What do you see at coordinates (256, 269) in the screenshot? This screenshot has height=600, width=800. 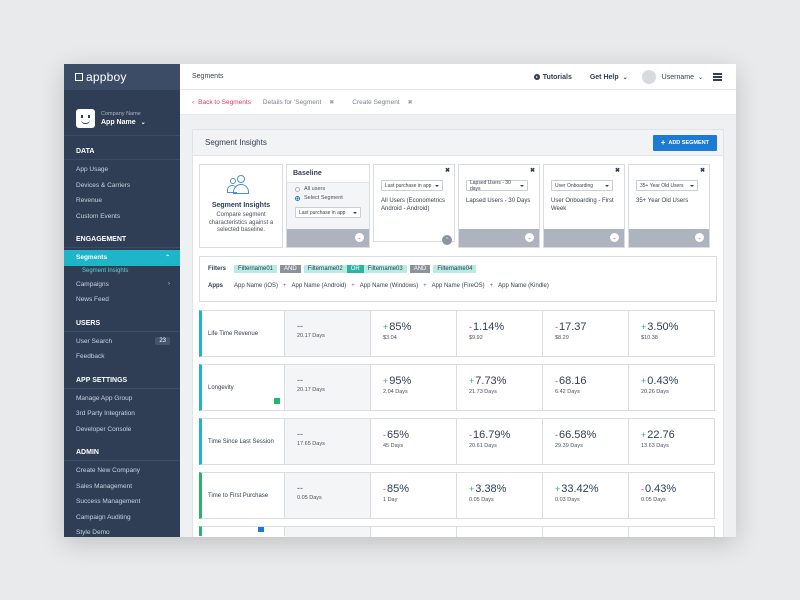 I see `filter-chip: Filtername01` at bounding box center [256, 269].